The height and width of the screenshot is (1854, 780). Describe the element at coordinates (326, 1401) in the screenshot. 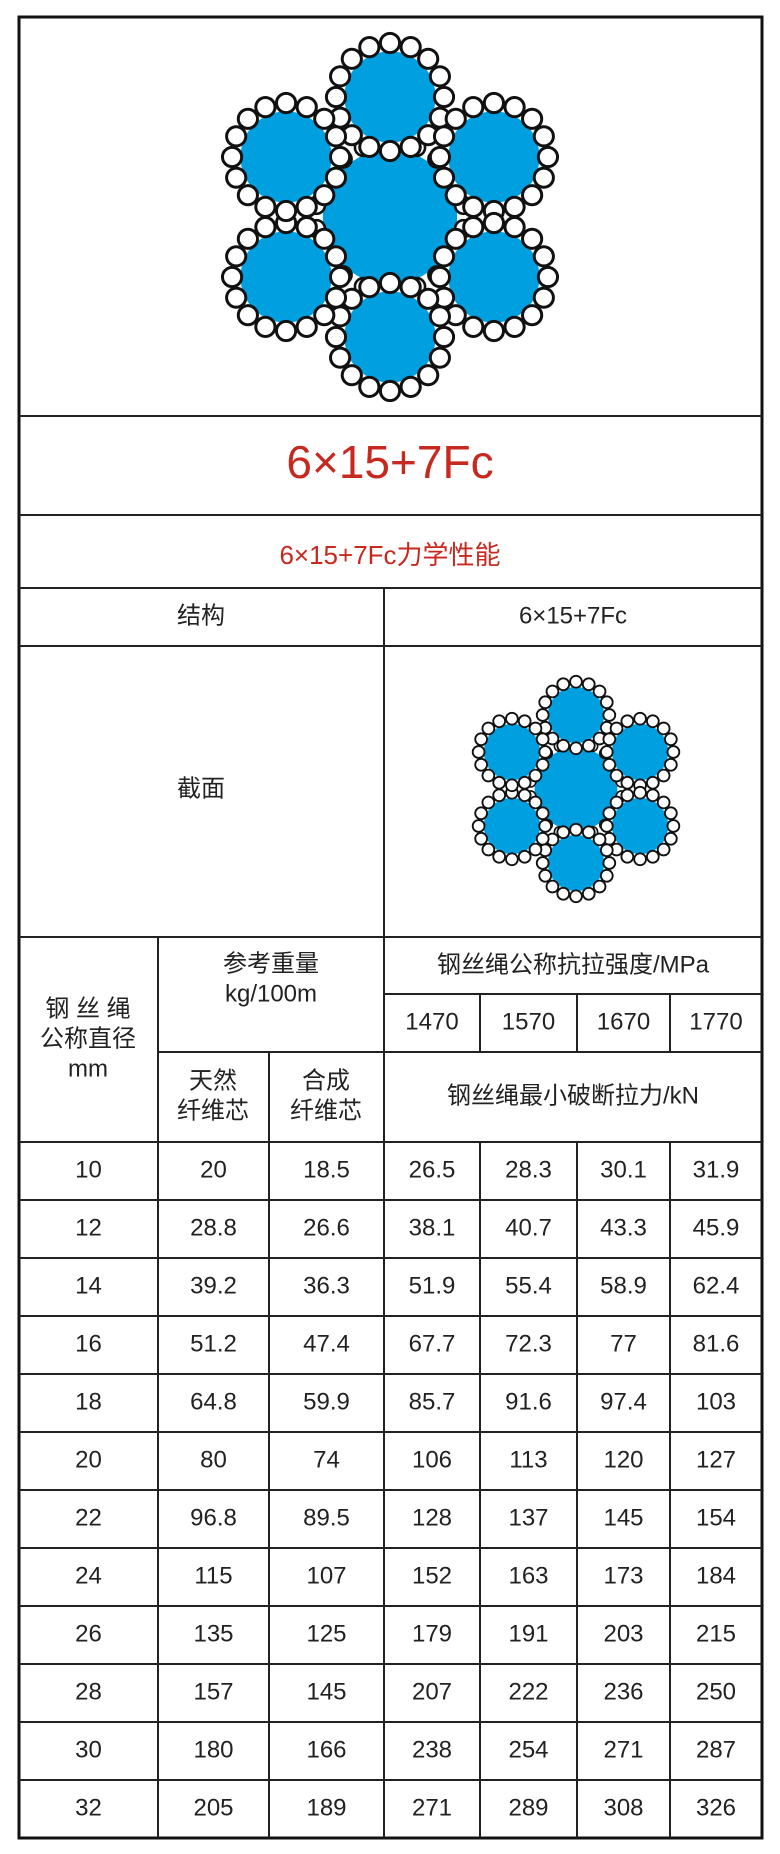

I see `cell: 59.9` at that location.